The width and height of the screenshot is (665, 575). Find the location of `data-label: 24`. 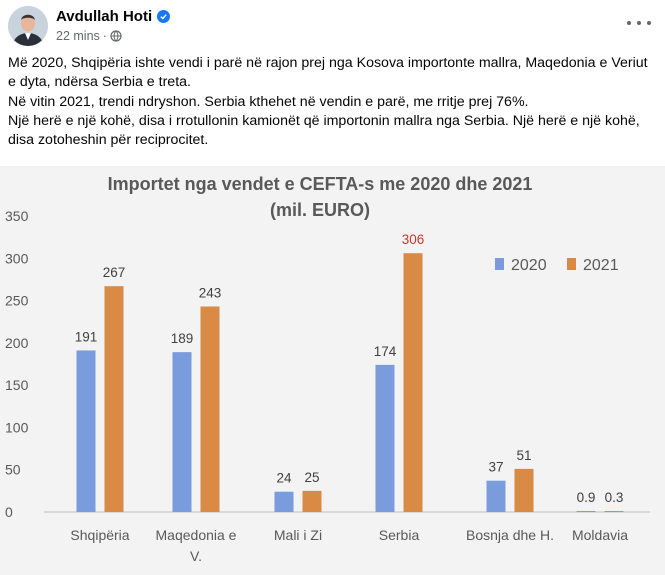

data-label: 24 is located at coordinates (284, 478).